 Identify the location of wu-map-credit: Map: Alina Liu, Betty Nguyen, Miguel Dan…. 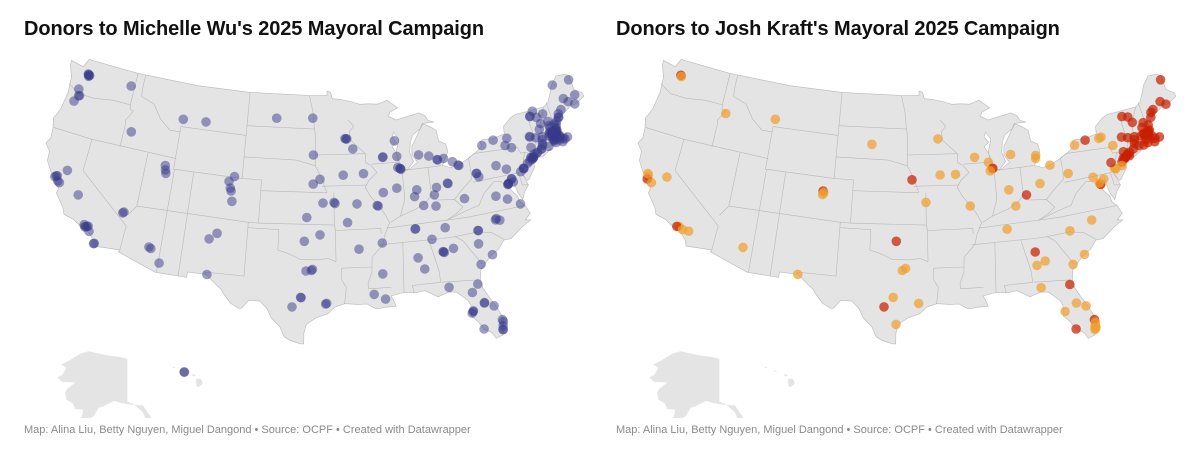
(247, 430).